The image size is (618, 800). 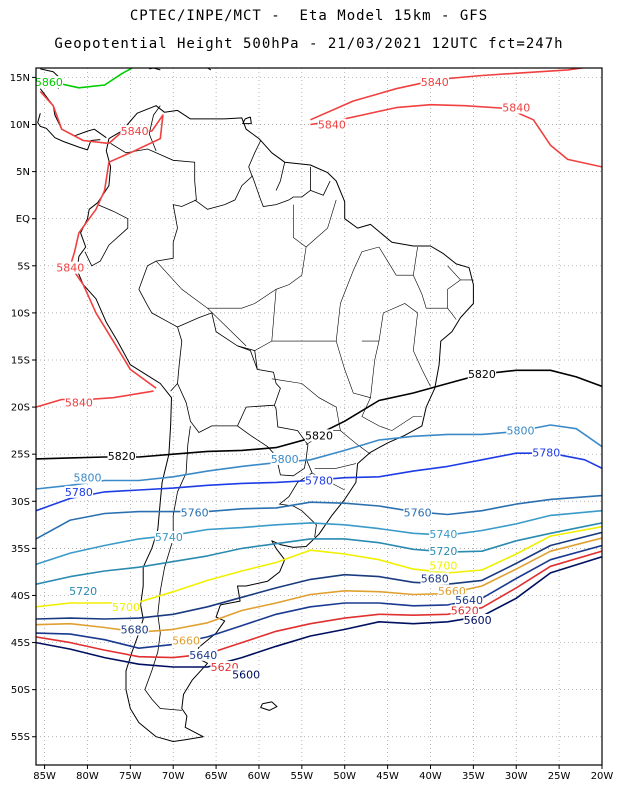 I want to click on tick-label-lat: 5S, so click(x=23, y=266).